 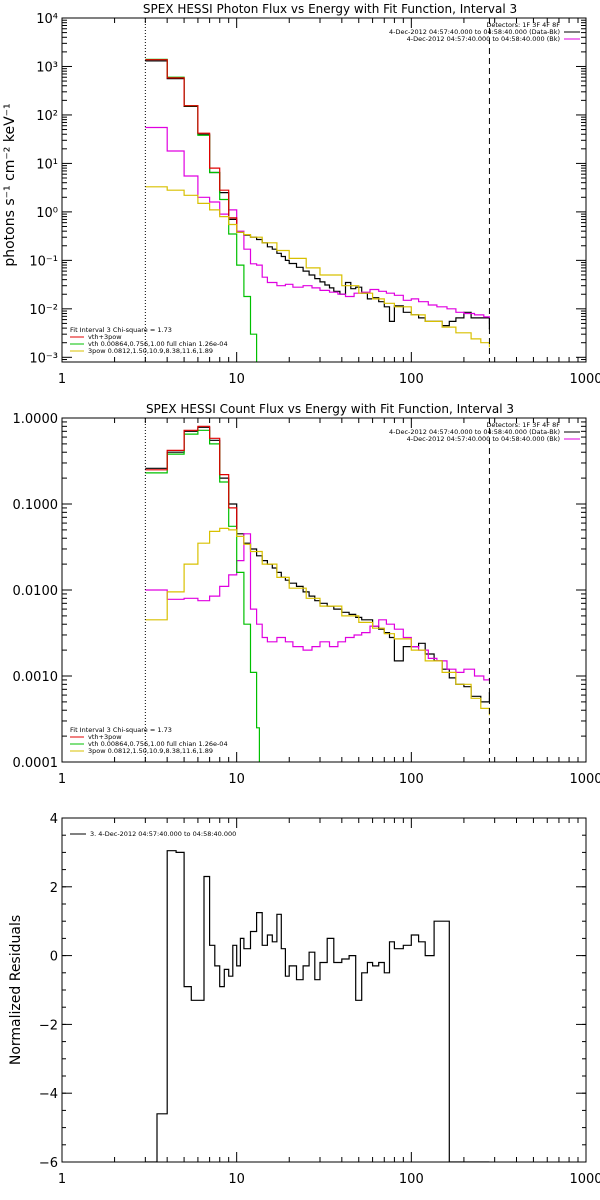 I want to click on photon-panel-ylabel: photons s⁻¹ cm⁻² keV⁻¹, so click(x=10, y=184).